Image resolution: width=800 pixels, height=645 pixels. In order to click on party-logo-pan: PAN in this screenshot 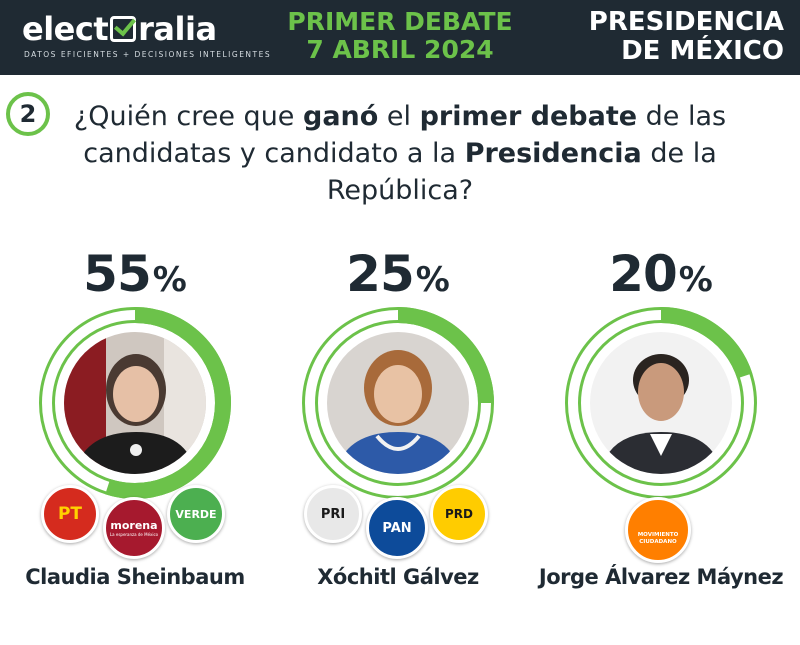, I will do `click(397, 528)`.